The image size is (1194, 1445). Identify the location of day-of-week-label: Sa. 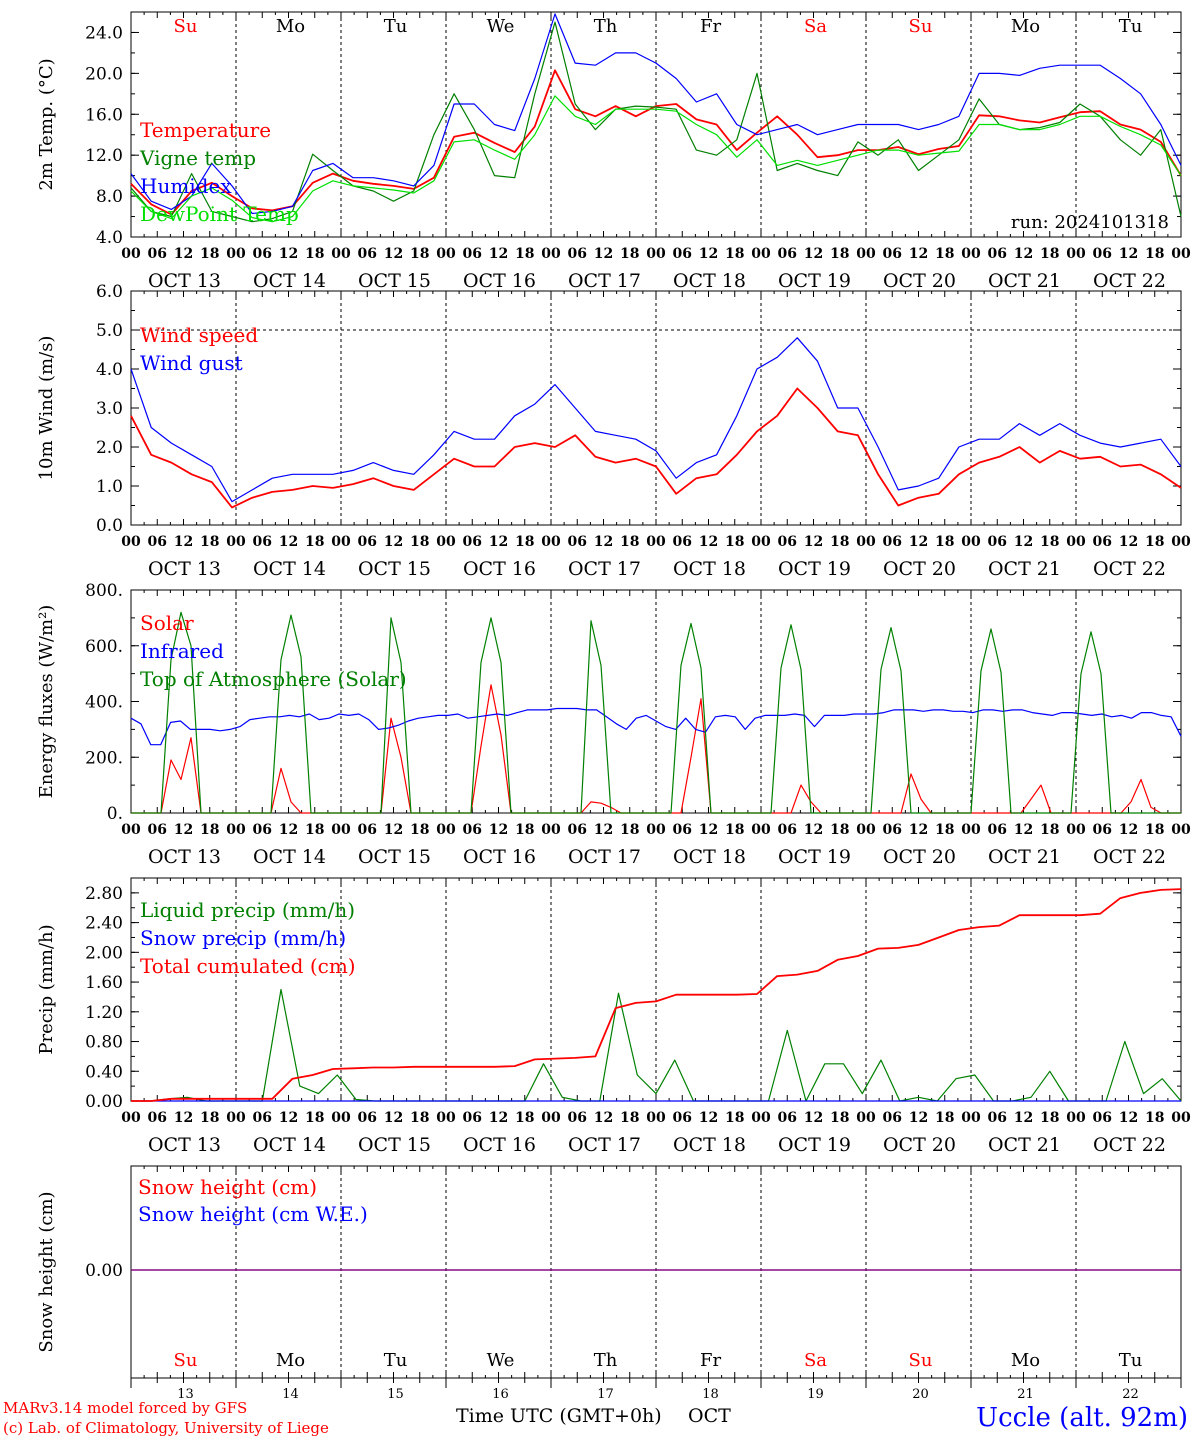
(815, 26).